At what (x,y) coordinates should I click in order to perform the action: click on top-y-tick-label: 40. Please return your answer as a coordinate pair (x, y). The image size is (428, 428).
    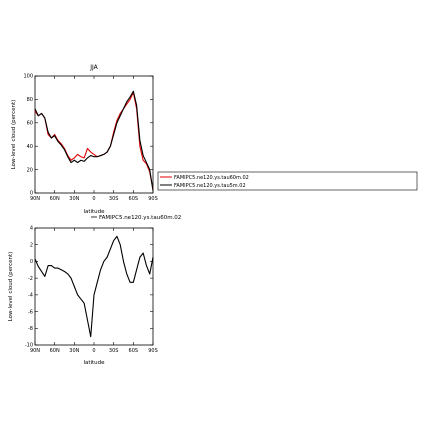
    Looking at the image, I should click on (30, 147).